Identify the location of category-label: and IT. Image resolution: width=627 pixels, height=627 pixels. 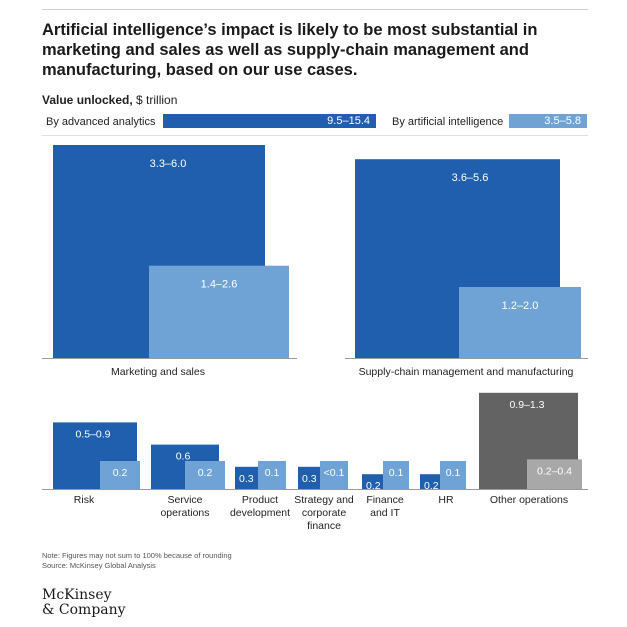
(385, 513).